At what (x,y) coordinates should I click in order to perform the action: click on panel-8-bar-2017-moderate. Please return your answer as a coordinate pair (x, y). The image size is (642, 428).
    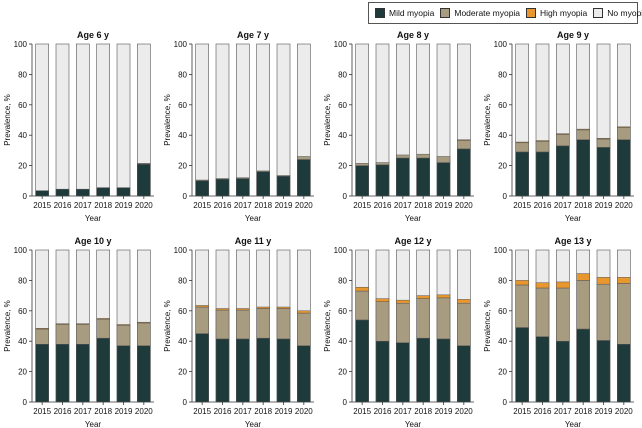
    Looking at the image, I should click on (563, 314).